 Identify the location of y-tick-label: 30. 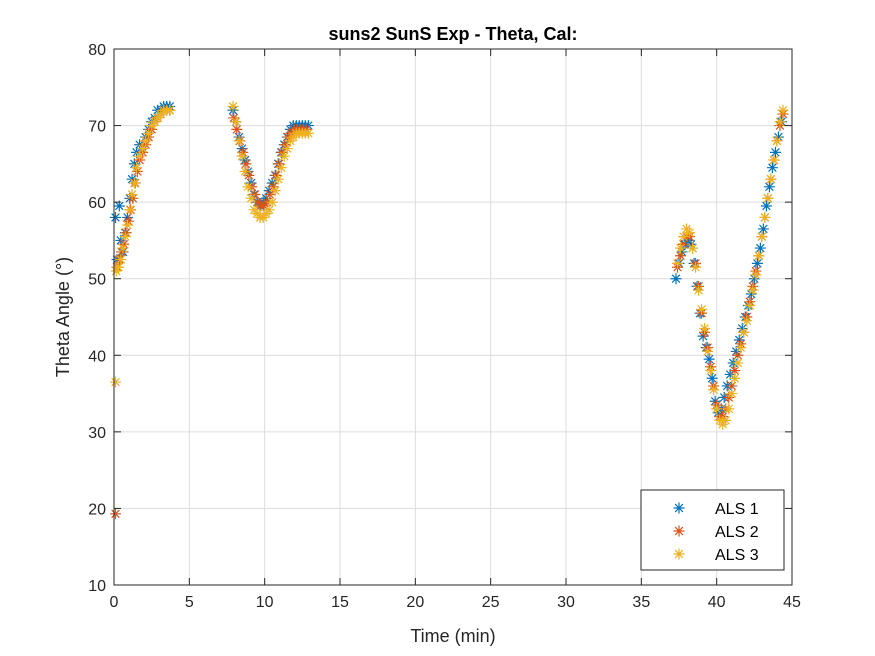
(97, 433).